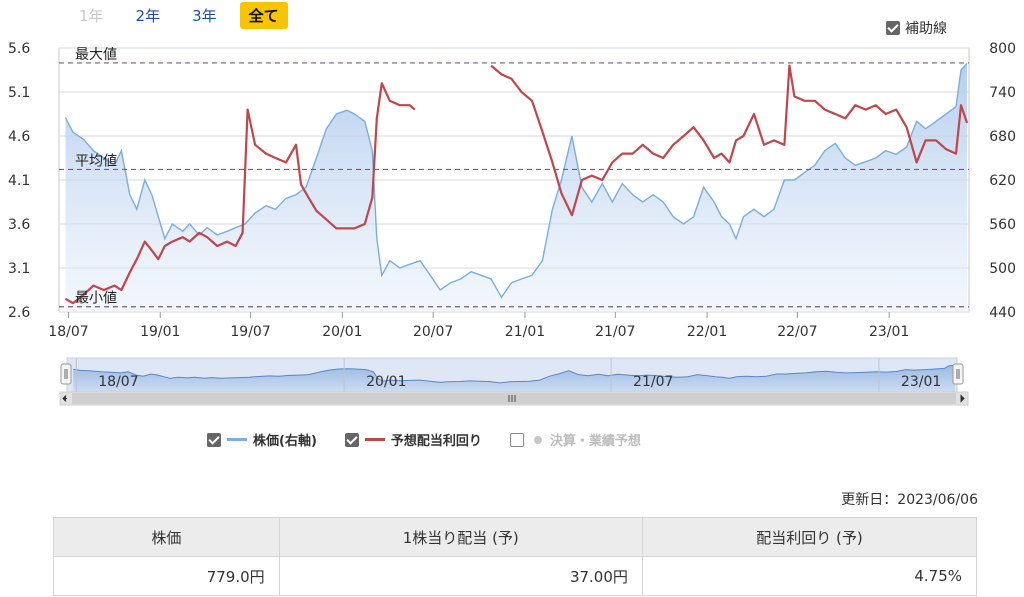  I want to click on legend-price-label: 株価(右軸), so click(285, 441).